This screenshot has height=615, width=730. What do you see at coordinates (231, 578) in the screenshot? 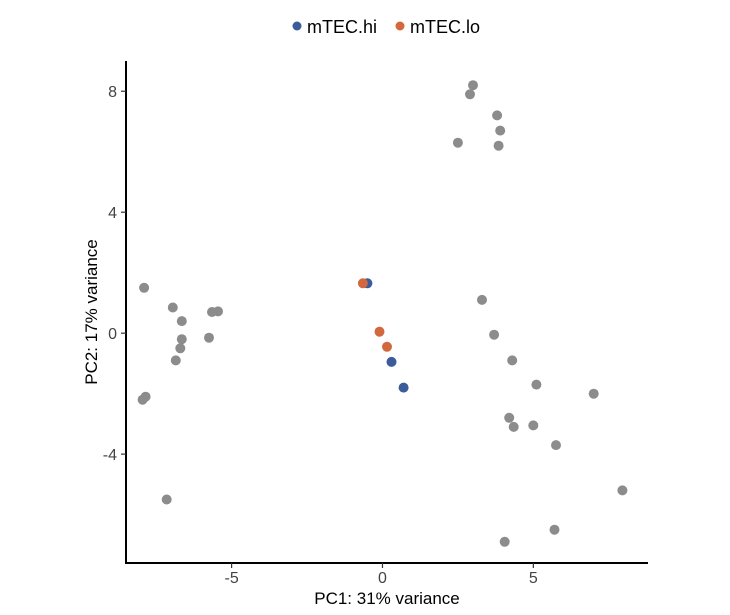
I see `x-tick-label: -5` at bounding box center [231, 578].